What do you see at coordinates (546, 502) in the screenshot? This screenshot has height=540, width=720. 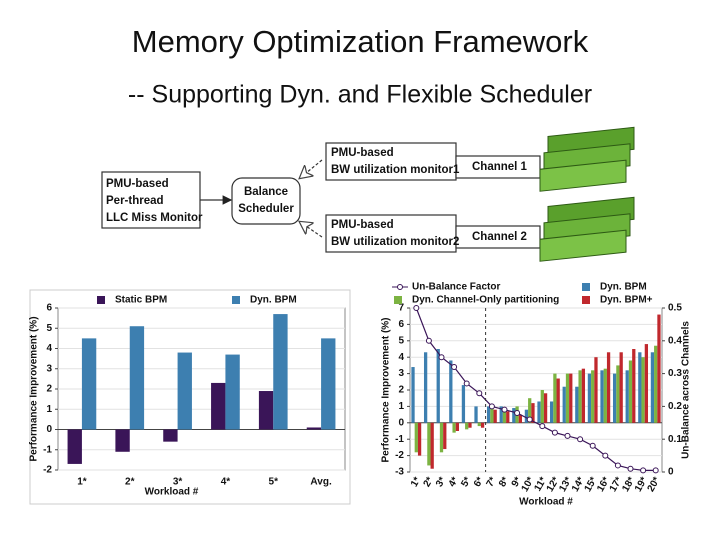 I see `x-axis-title: Workload #` at bounding box center [546, 502].